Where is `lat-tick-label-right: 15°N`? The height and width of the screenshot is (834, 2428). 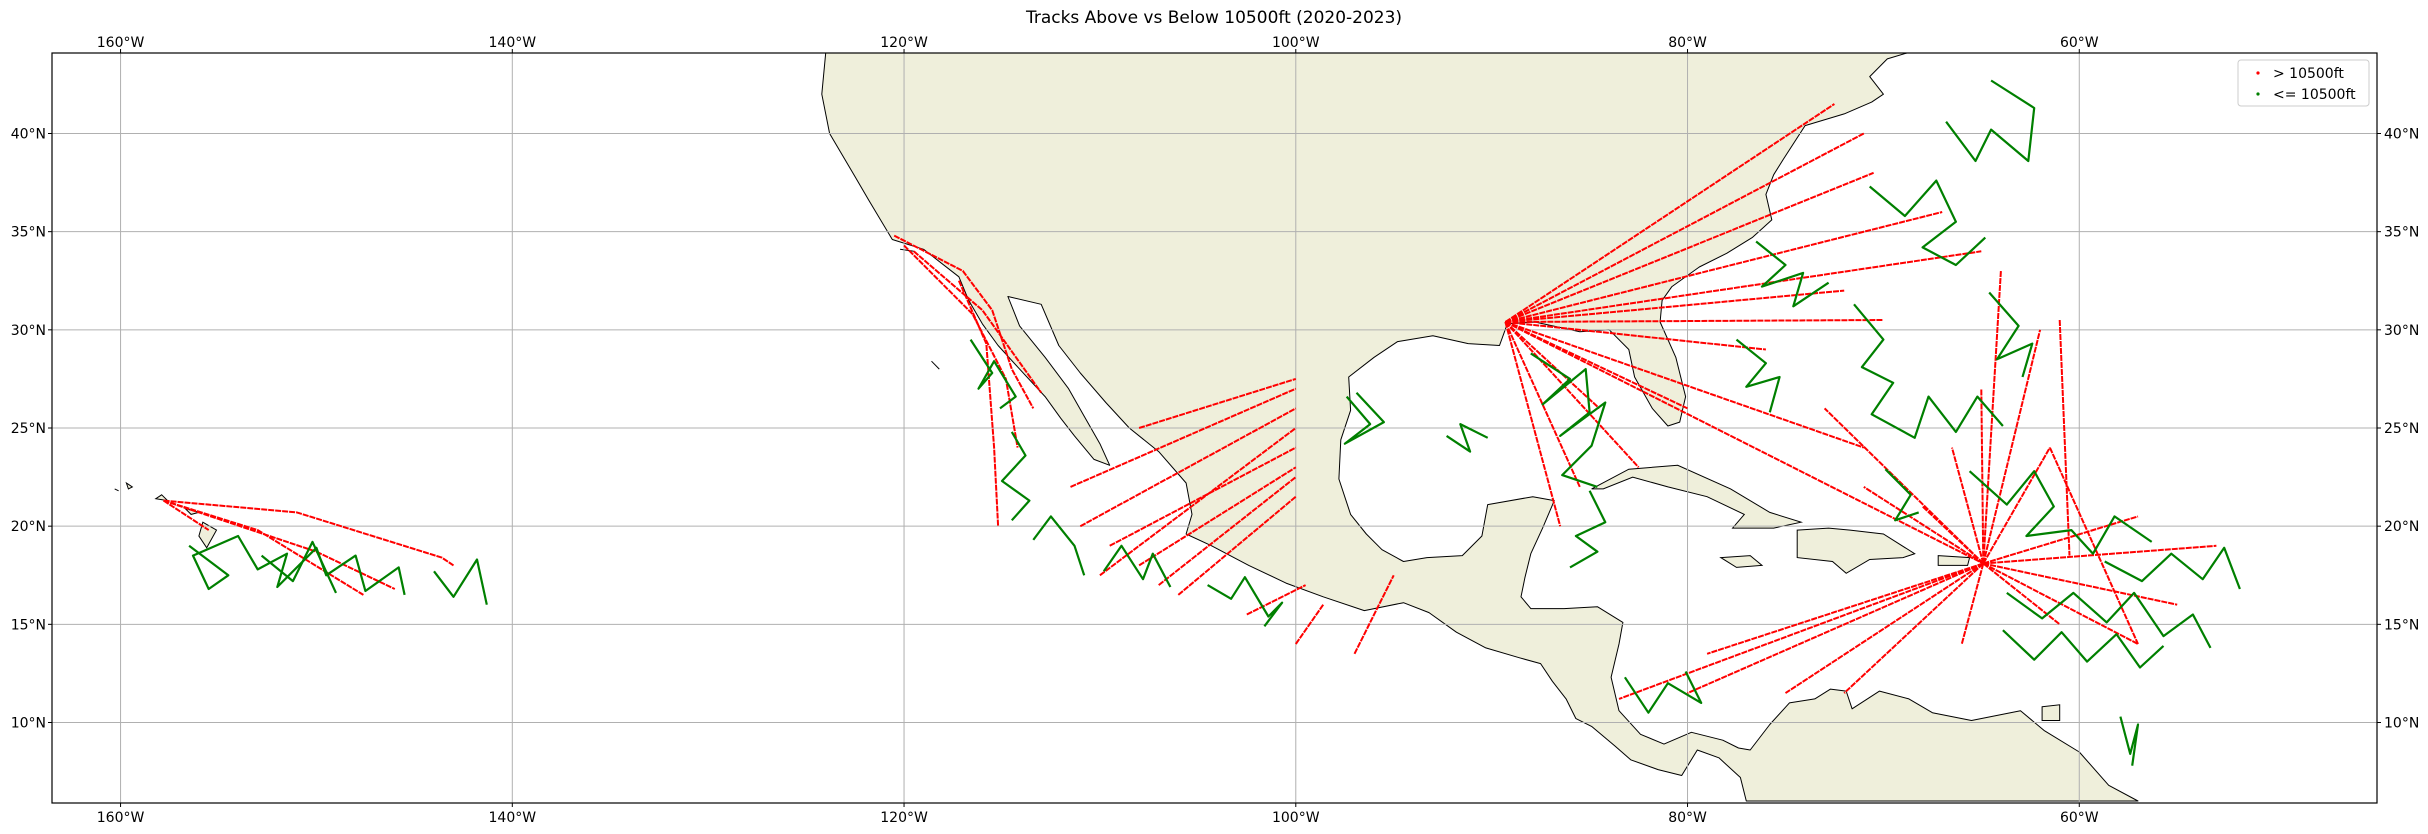 lat-tick-label-right: 15°N is located at coordinates (2401, 625).